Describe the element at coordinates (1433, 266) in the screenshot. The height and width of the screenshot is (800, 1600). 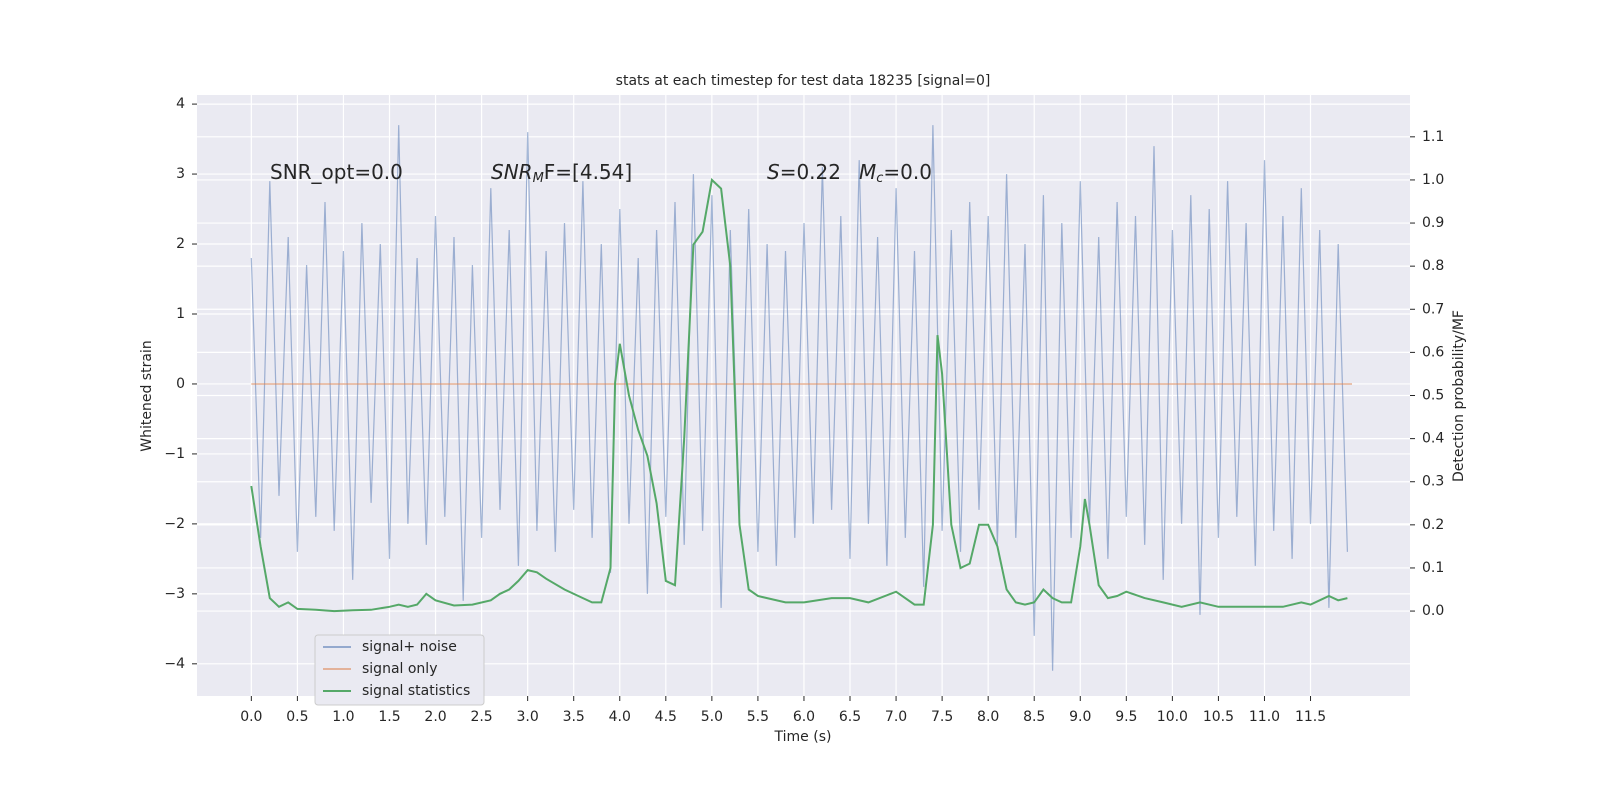
I see `y2-tick-label: 0.8` at that location.